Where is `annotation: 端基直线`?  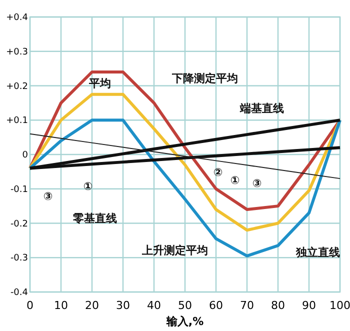 annotation: 端基直线 is located at coordinates (261, 108).